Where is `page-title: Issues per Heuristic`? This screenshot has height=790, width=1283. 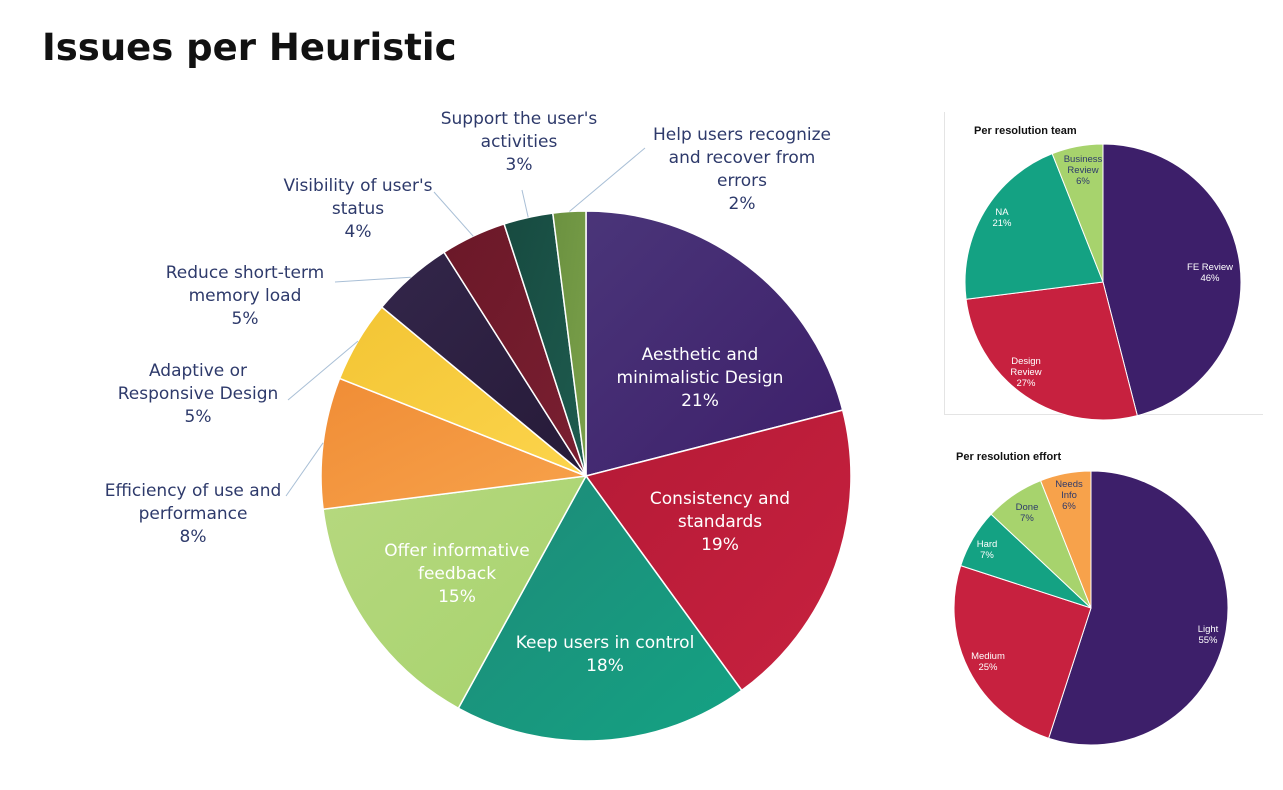 page-title: Issues per Heuristic is located at coordinates (249, 47).